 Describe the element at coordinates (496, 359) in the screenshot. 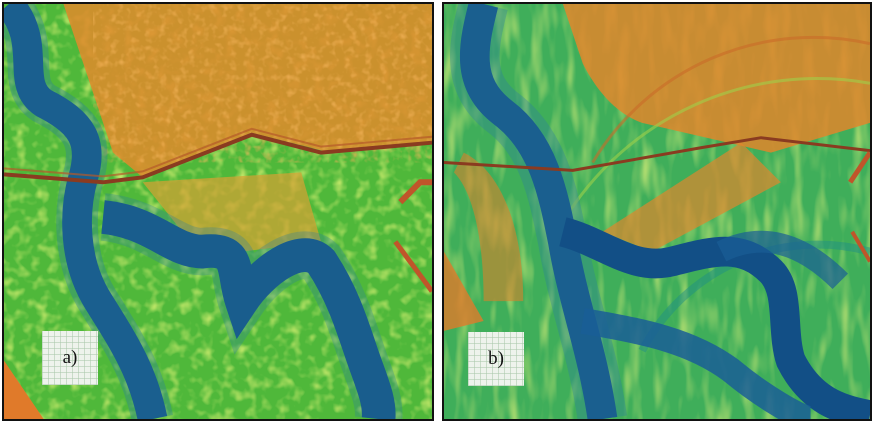

I see `panel-label-b: b)` at that location.